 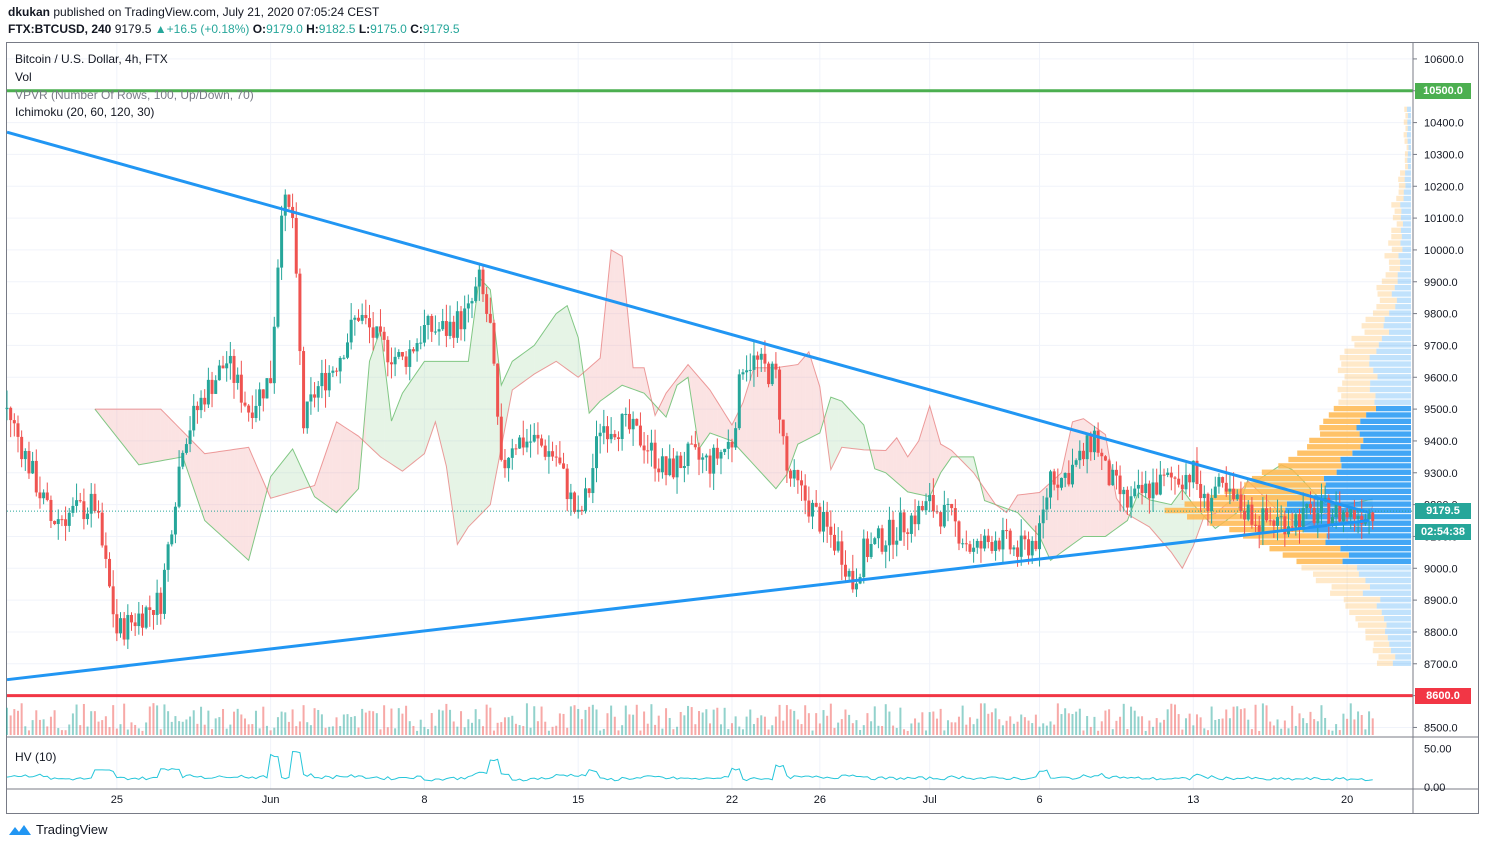 I want to click on publisher-name: dkukan, so click(x=29, y=12).